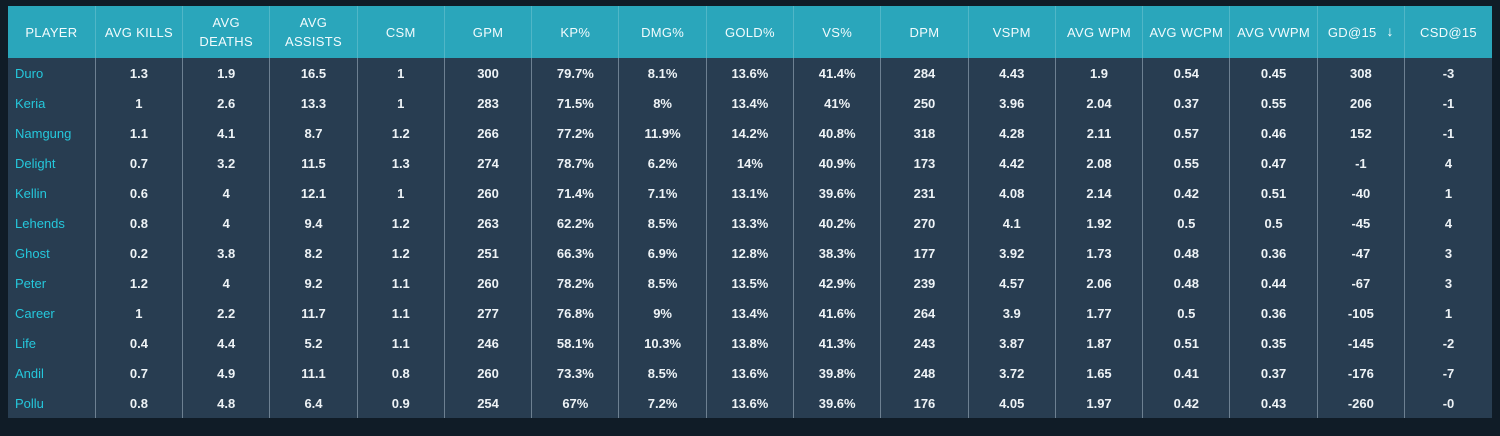 This screenshot has height=436, width=1500. Describe the element at coordinates (52, 313) in the screenshot. I see `player-name: Career` at that location.